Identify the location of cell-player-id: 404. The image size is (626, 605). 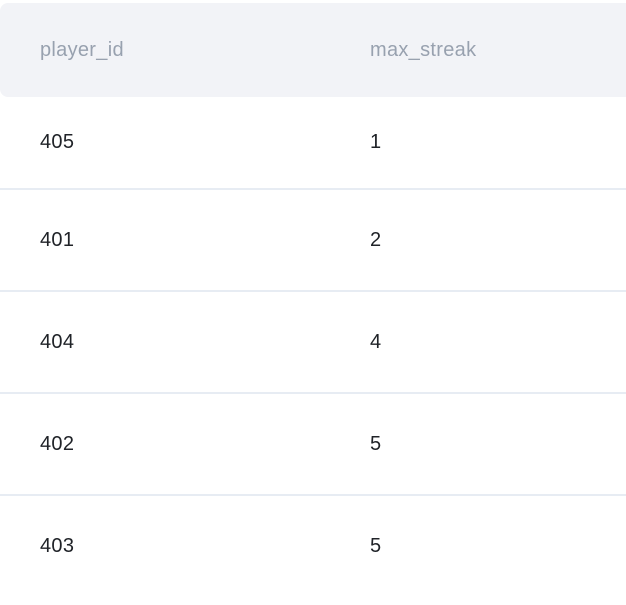
(57, 341).